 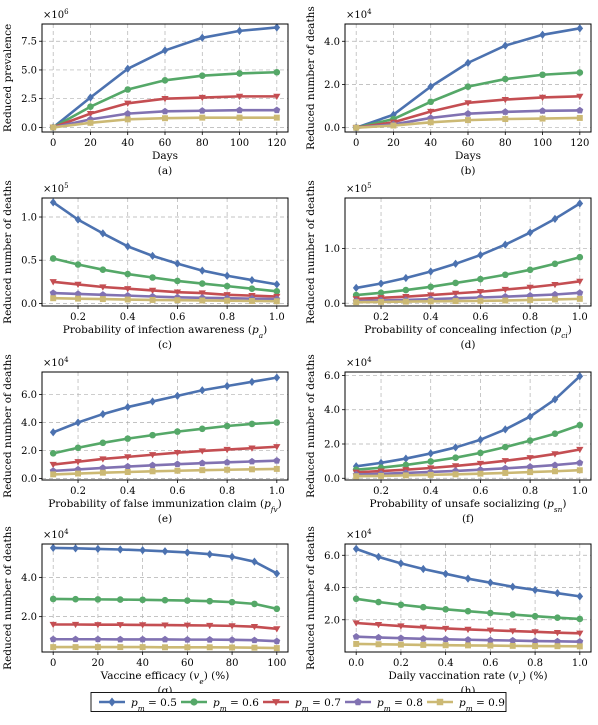 What do you see at coordinates (530, 317) in the screenshot?
I see `x-tick-label: 0.8` at bounding box center [530, 317].